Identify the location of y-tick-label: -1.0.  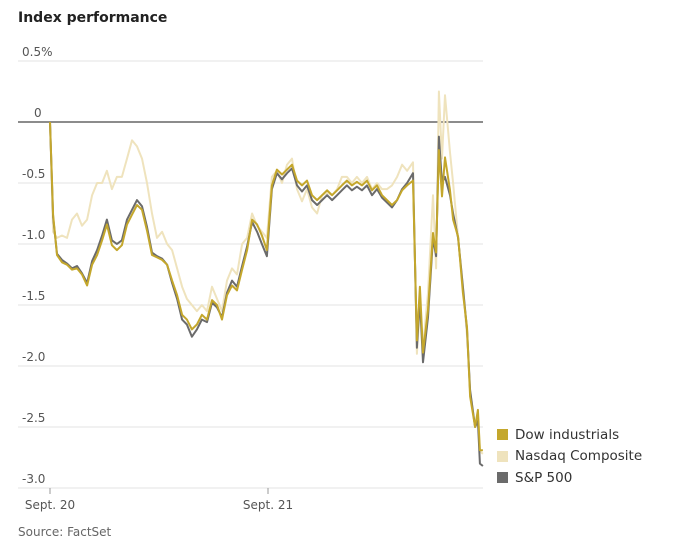
(33, 235).